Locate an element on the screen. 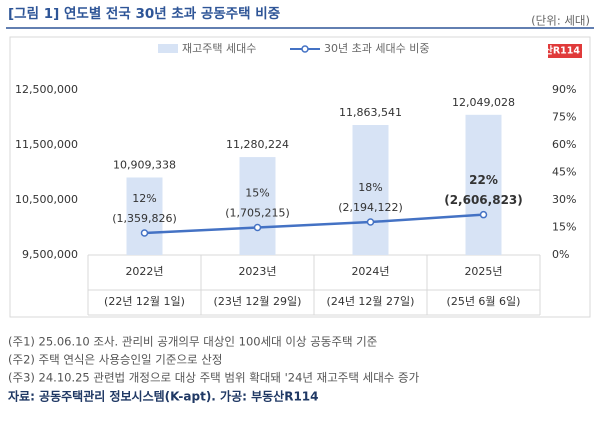 The height and width of the screenshot is (430, 600). bar-value-label: 12,049,028 is located at coordinates (483, 102).